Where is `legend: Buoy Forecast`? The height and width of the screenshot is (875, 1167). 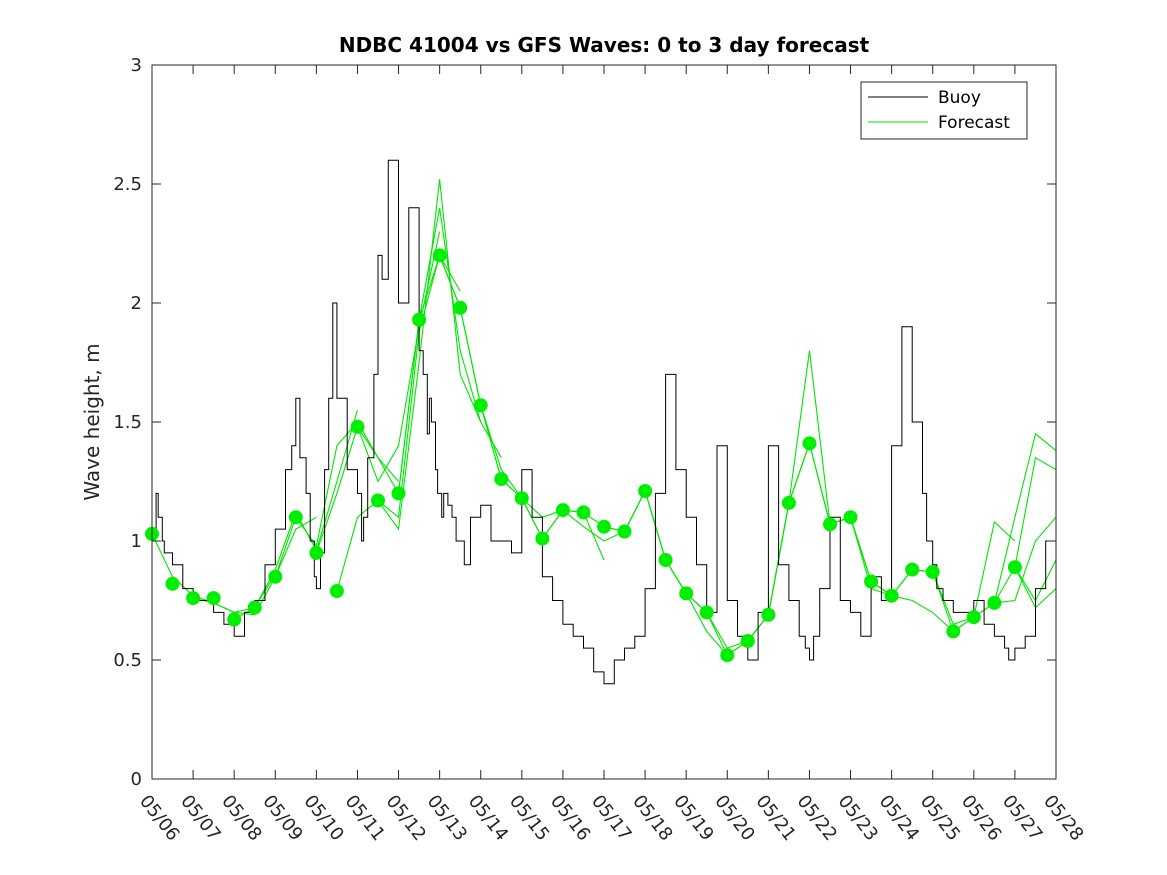
legend: Buoy Forecast is located at coordinates (944, 110).